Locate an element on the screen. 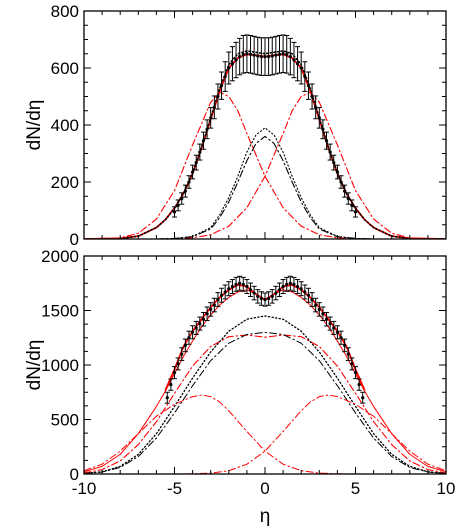 The image size is (474, 529). y-tick-label: 1000 is located at coordinates (60, 365).